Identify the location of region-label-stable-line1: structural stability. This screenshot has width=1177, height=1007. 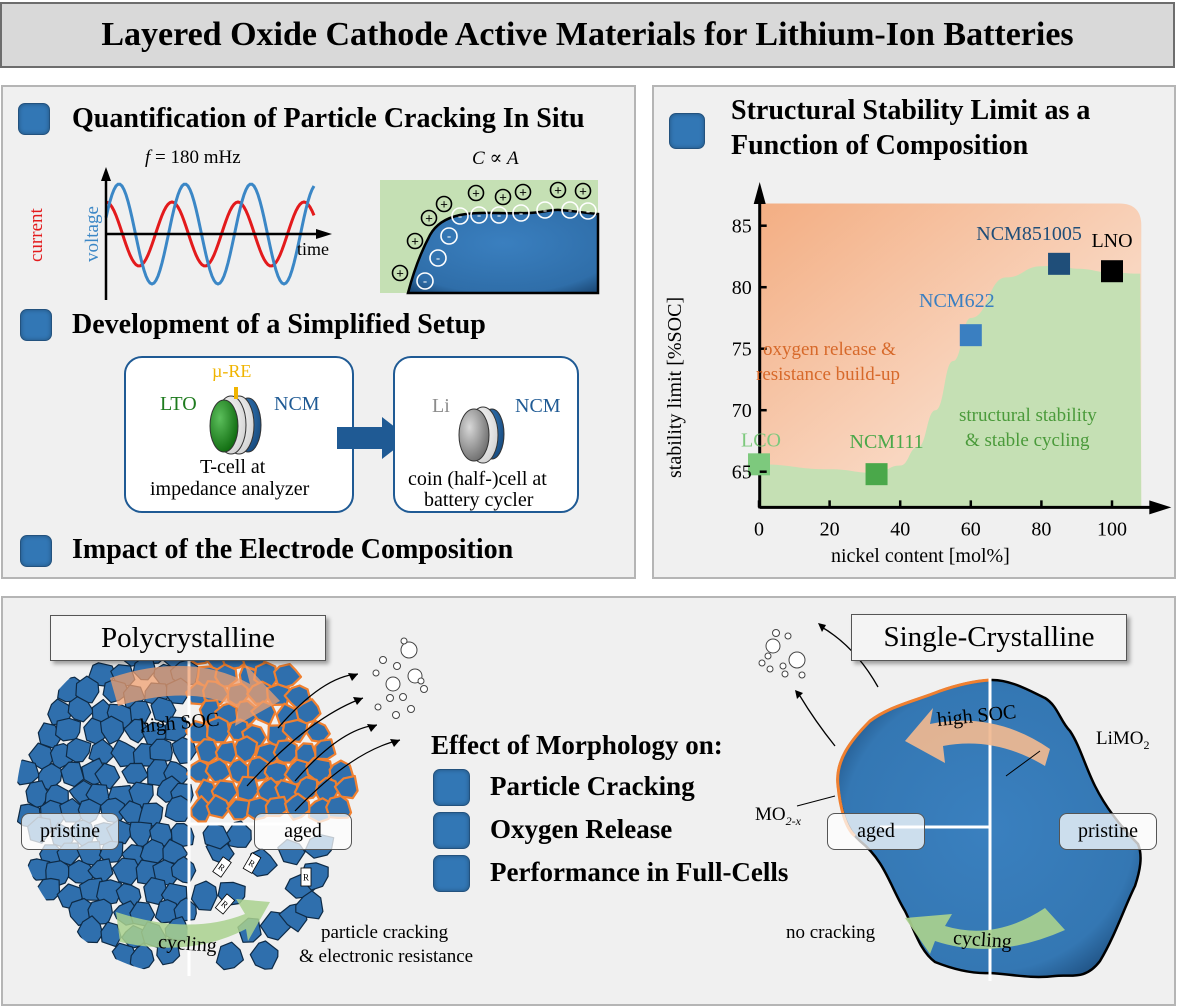
(1028, 415).